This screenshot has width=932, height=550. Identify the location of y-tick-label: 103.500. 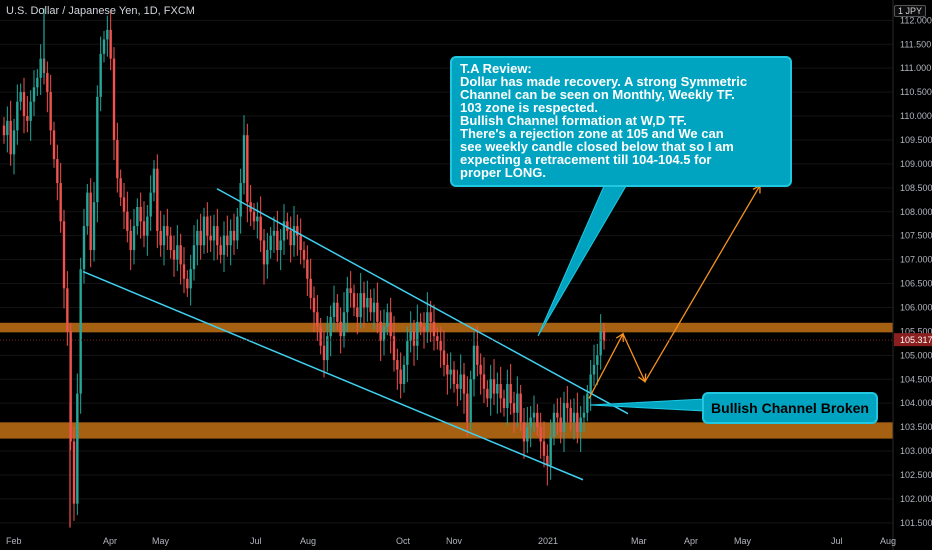
(916, 427).